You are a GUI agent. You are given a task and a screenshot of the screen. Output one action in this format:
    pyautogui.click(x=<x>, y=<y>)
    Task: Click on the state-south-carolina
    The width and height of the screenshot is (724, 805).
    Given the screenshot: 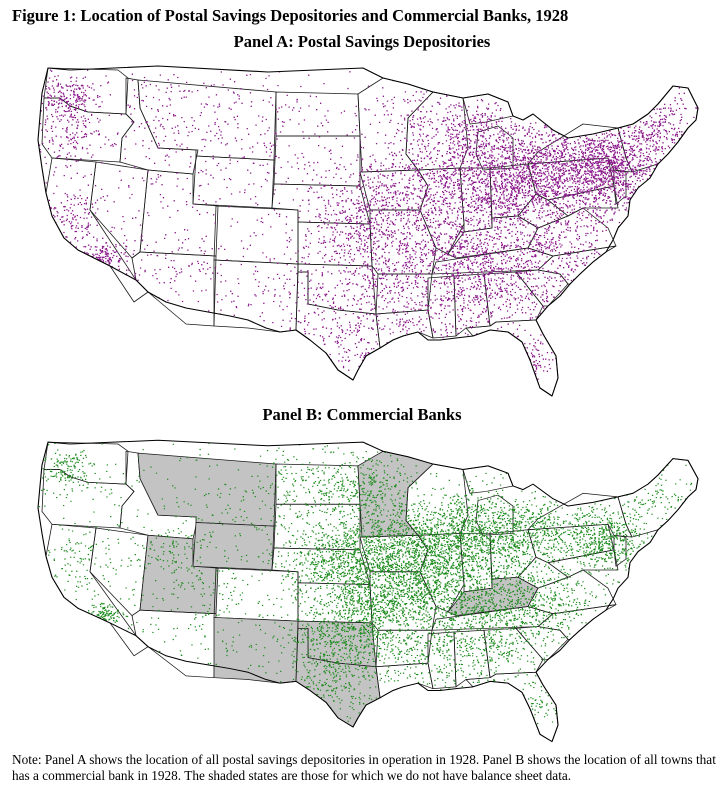 What is the action you would take?
    pyautogui.click(x=542, y=288)
    